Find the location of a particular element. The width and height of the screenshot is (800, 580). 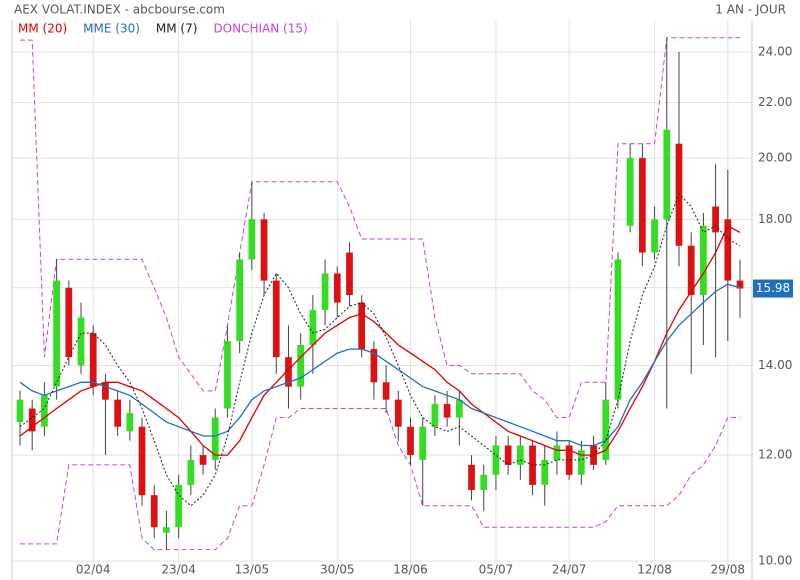

y-tick-label: 22.00 is located at coordinates (775, 102).